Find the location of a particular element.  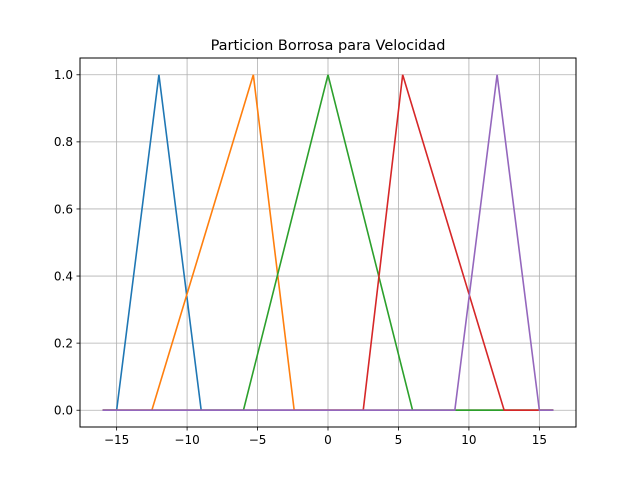

x-axis: −15 −10 −5 0 5 10 15 is located at coordinates (325, 437).